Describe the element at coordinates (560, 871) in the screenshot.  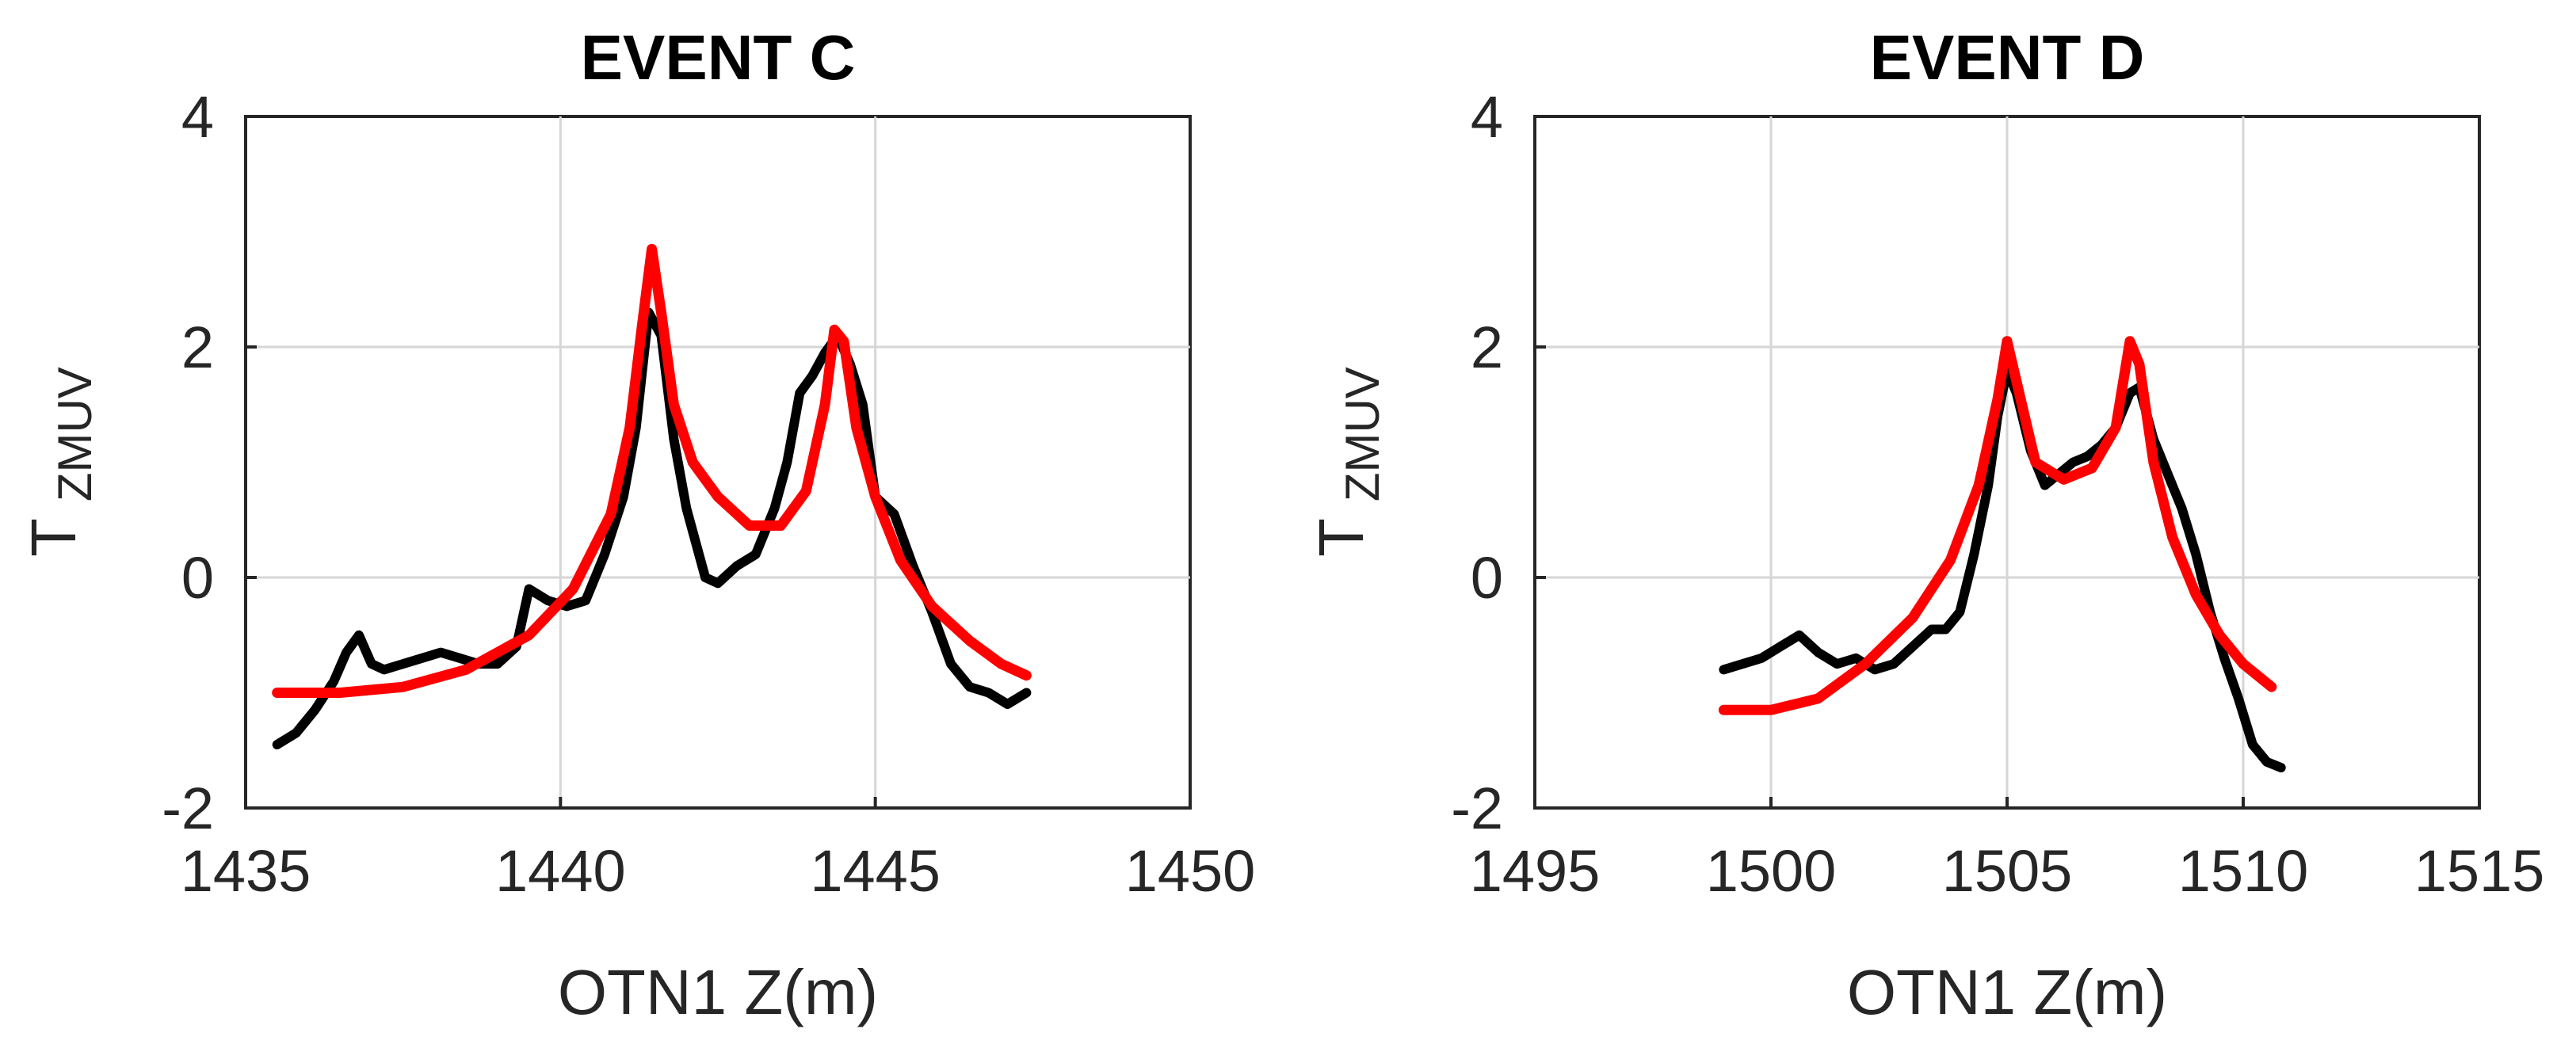
I see `x-tick-label: 1440` at that location.